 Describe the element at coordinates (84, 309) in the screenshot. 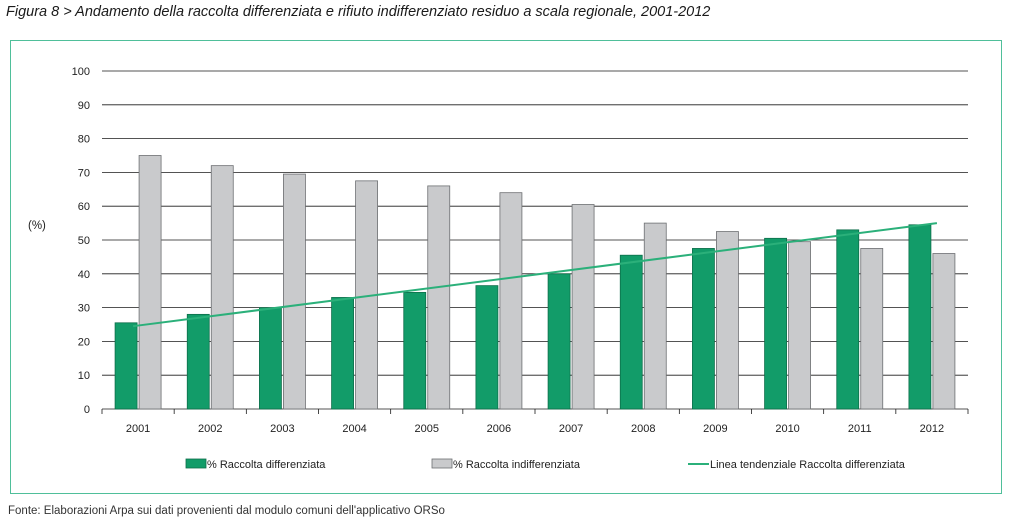

I see `y-tick-label: 30` at that location.